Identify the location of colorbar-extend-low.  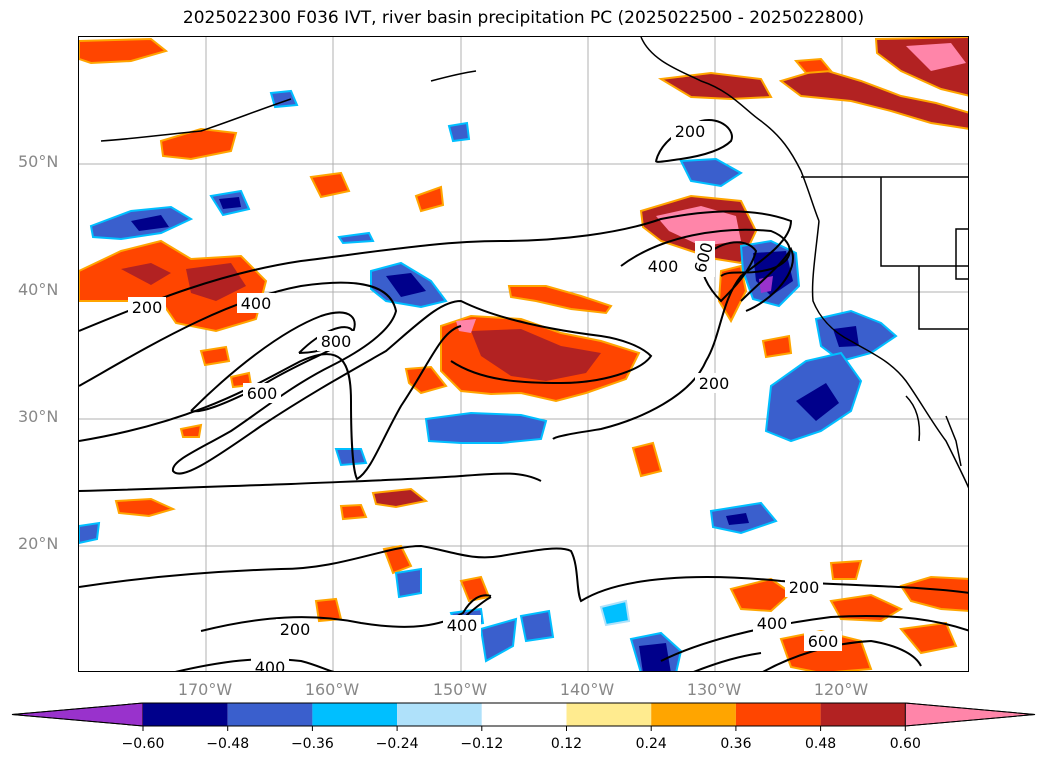
(77, 714).